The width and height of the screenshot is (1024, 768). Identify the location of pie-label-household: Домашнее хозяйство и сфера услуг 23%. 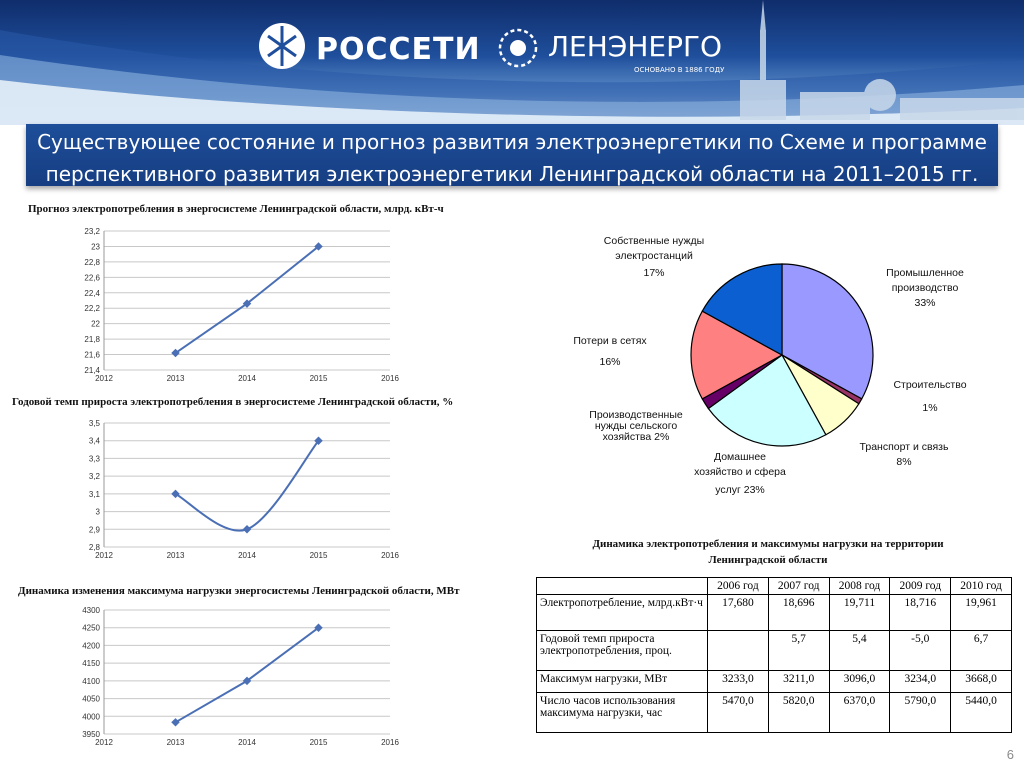
(740, 474).